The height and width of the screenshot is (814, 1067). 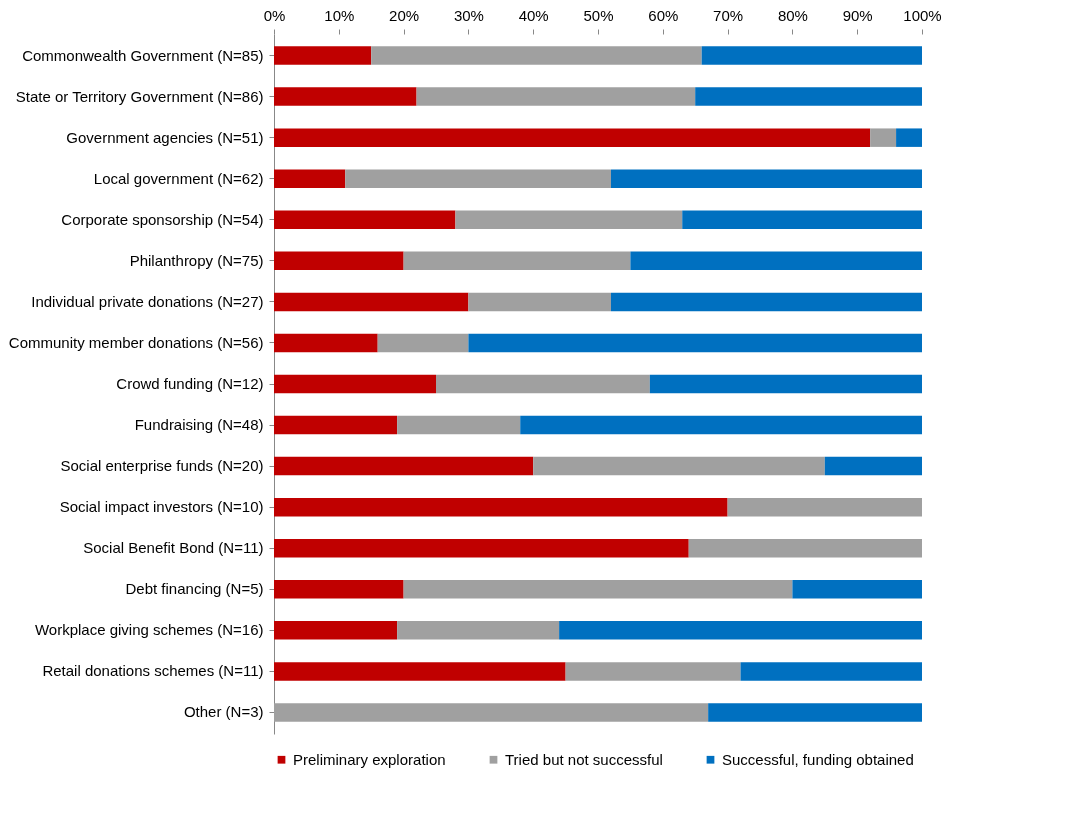 What do you see at coordinates (194, 589) in the screenshot?
I see `y-tick-label: Debt financing (N=5)` at bounding box center [194, 589].